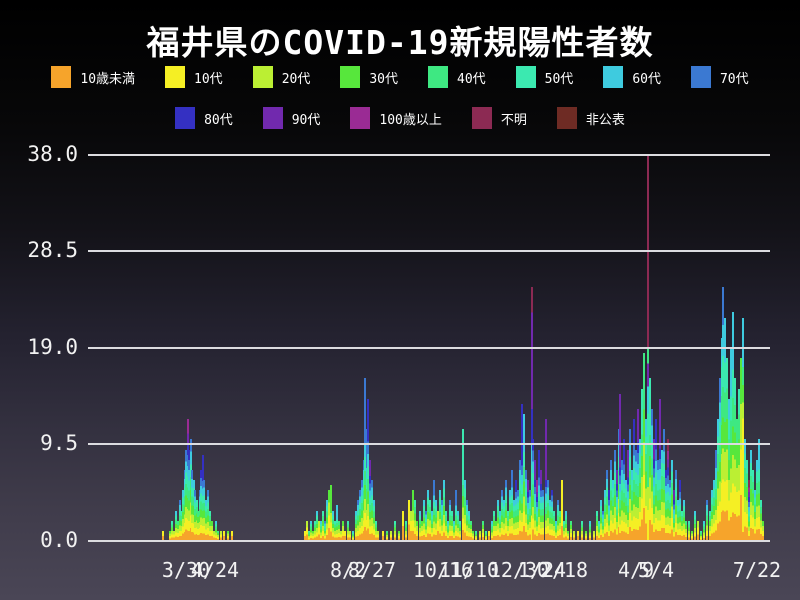 The width and height of the screenshot is (800, 600). Describe the element at coordinates (52, 154) in the screenshot. I see `y-tick-label: 38.0` at that location.